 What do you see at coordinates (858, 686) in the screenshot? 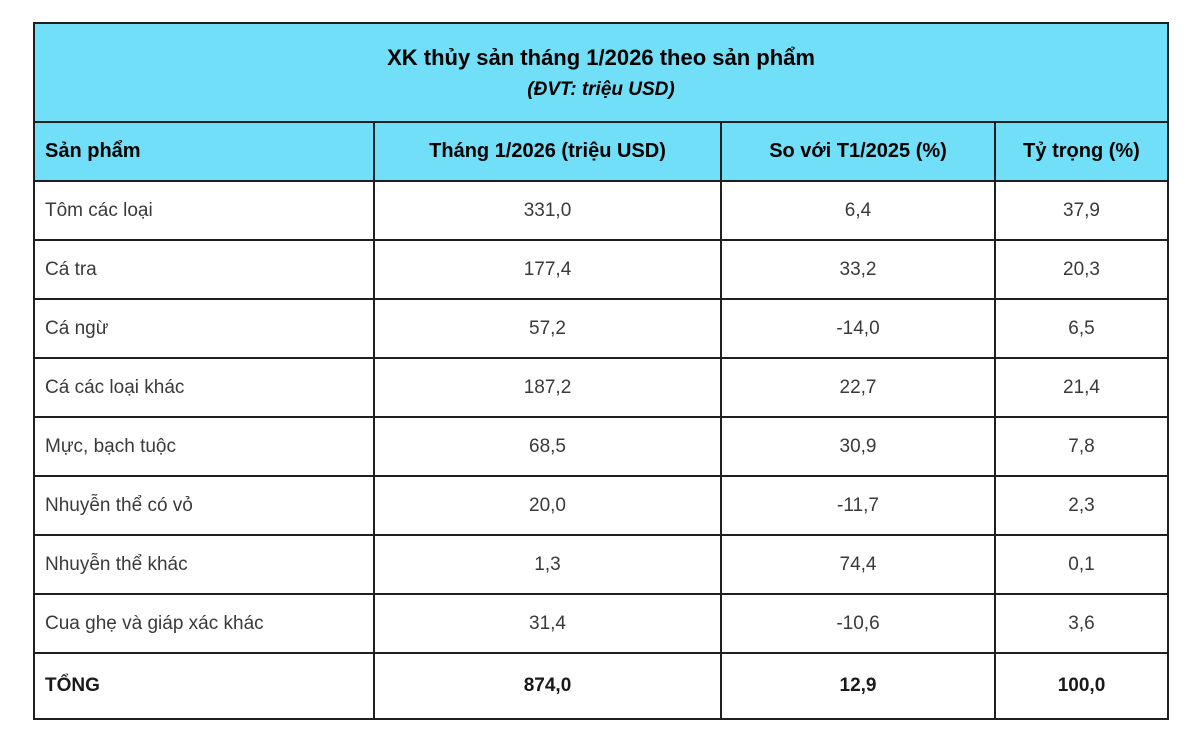
I see `total-yoy-cell: 12,9` at bounding box center [858, 686].